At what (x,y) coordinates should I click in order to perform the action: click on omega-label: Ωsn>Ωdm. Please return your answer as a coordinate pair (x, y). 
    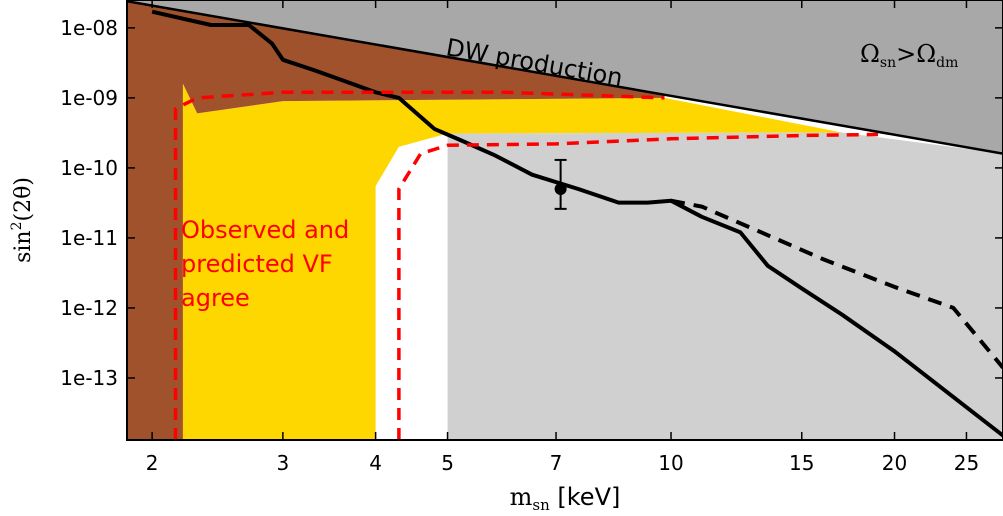
    Looking at the image, I should click on (909, 55).